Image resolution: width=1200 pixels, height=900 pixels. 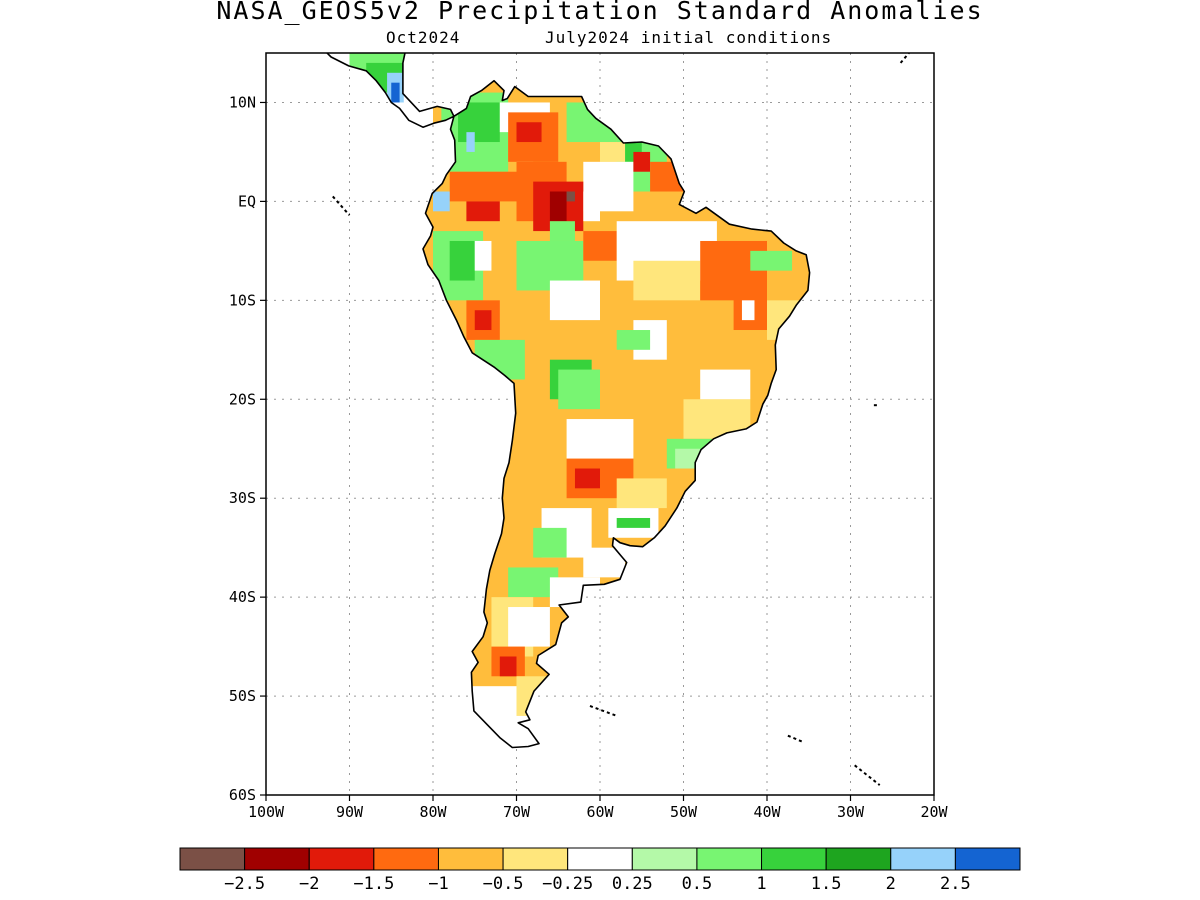 What do you see at coordinates (503, 884) in the screenshot?
I see `colorbar-label: −0.5` at bounding box center [503, 884].